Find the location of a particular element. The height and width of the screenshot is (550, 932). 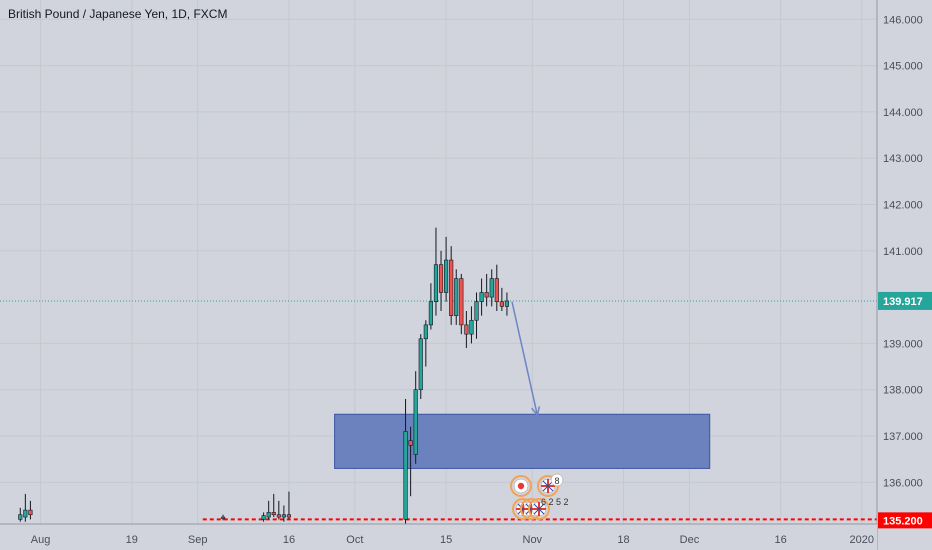

target-zone-layer is located at coordinates (522, 441).